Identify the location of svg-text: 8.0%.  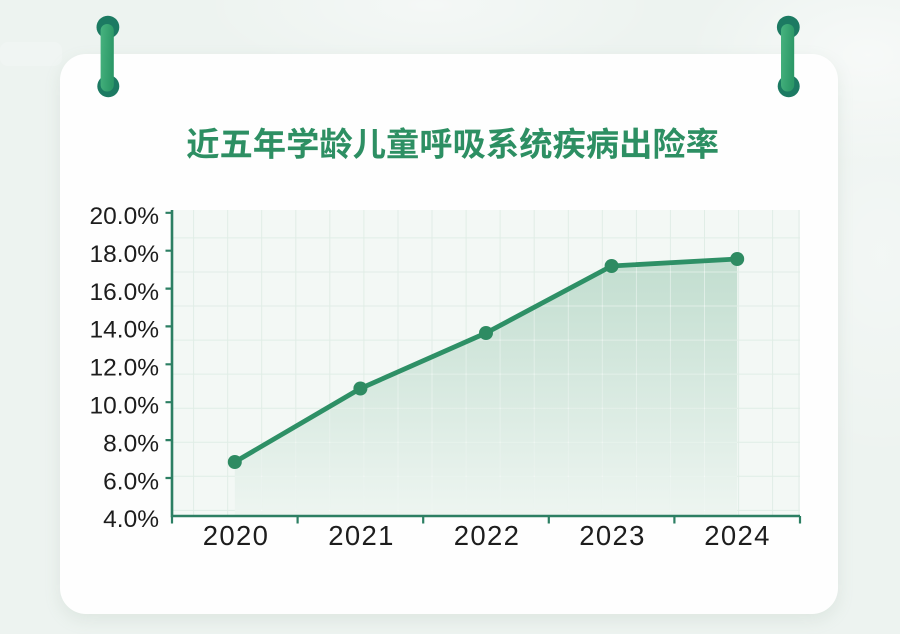
(131, 443).